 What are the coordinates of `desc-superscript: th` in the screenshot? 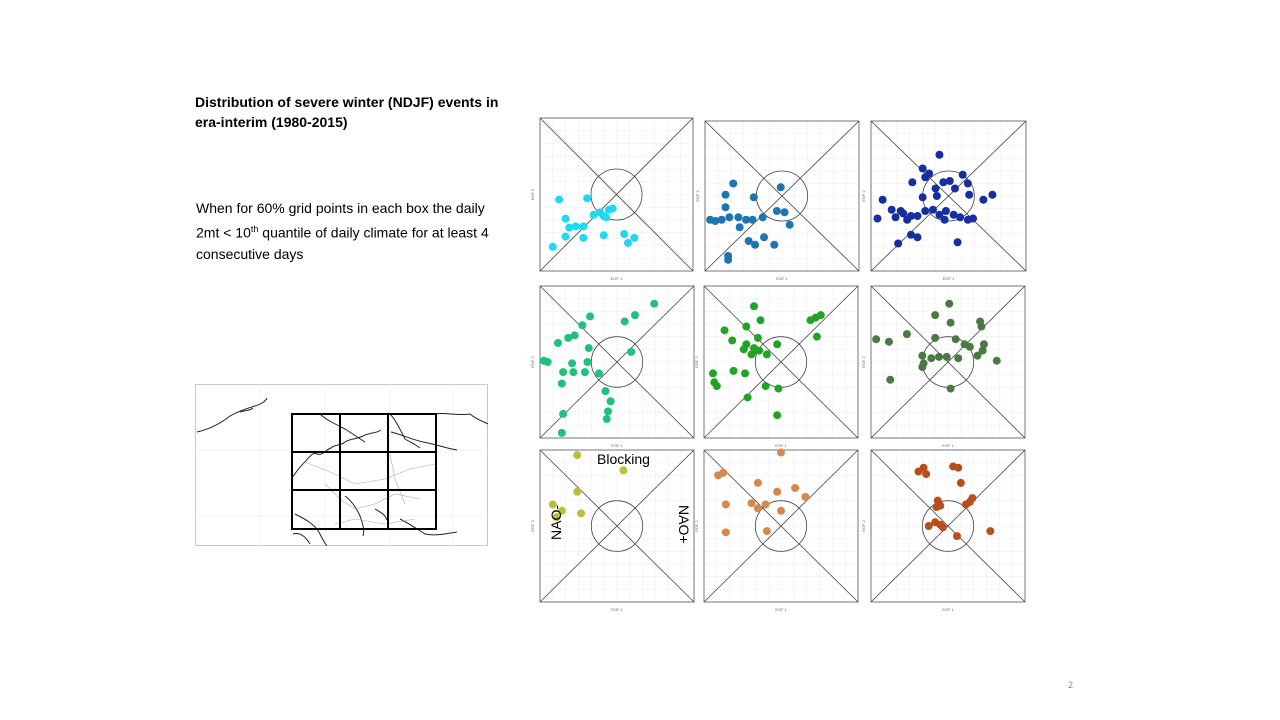 It's located at (254, 229).